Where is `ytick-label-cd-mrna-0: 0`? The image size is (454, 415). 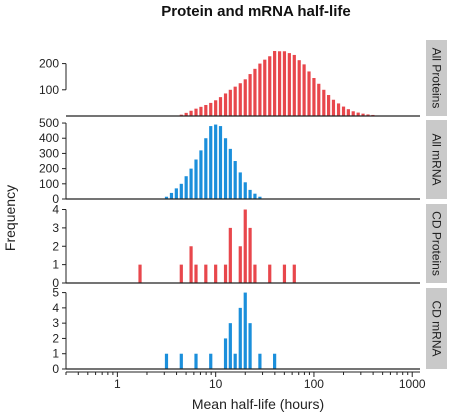 ytick-label-cd-mrna-0: 0 is located at coordinates (55, 369).